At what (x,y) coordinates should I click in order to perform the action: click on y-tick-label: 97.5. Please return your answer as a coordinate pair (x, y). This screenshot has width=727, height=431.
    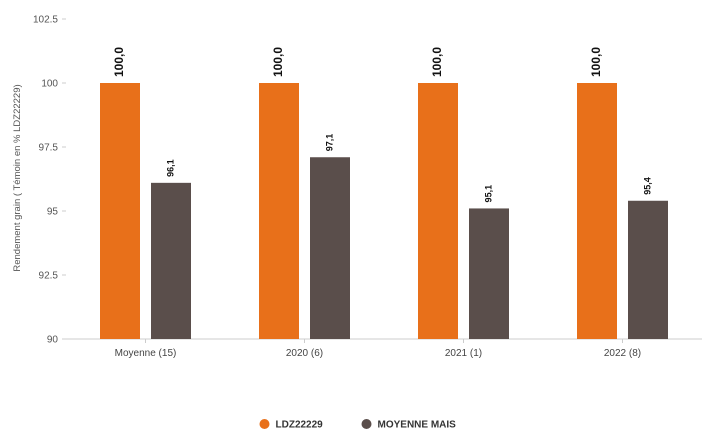
    Looking at the image, I should click on (49, 148).